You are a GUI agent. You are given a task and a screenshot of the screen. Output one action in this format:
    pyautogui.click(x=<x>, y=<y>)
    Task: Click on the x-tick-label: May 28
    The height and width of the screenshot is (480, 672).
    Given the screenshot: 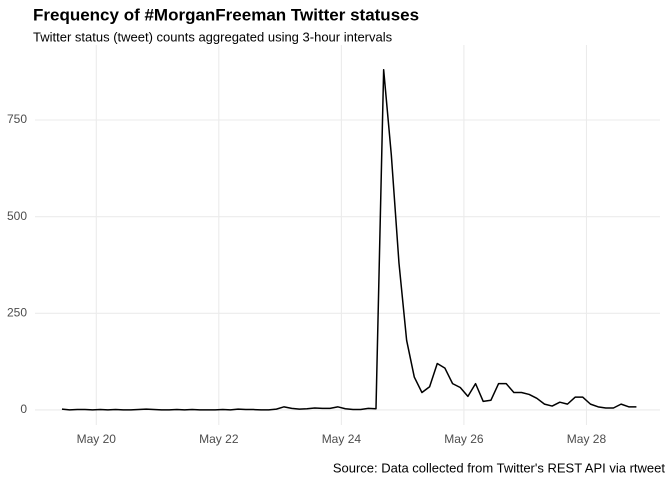 What is the action you would take?
    pyautogui.click(x=587, y=439)
    